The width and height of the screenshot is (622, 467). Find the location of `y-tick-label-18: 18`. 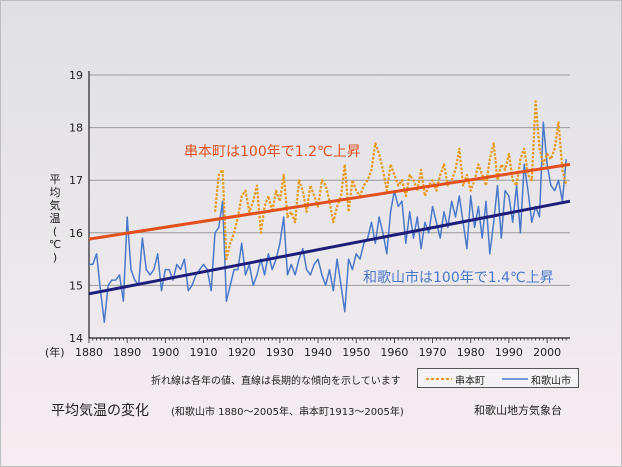

y-tick-label-18: 18 is located at coordinates (76, 128).